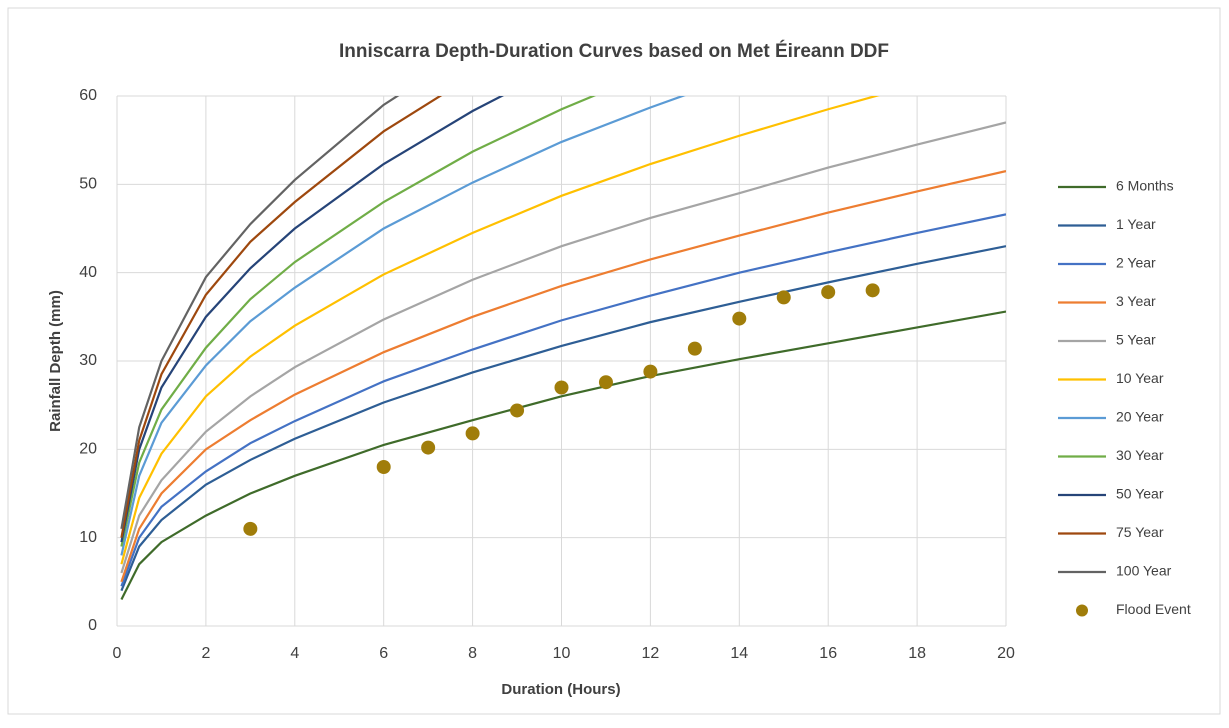  What do you see at coordinates (294, 653) in the screenshot?
I see `x-tick-label: 4` at bounding box center [294, 653].